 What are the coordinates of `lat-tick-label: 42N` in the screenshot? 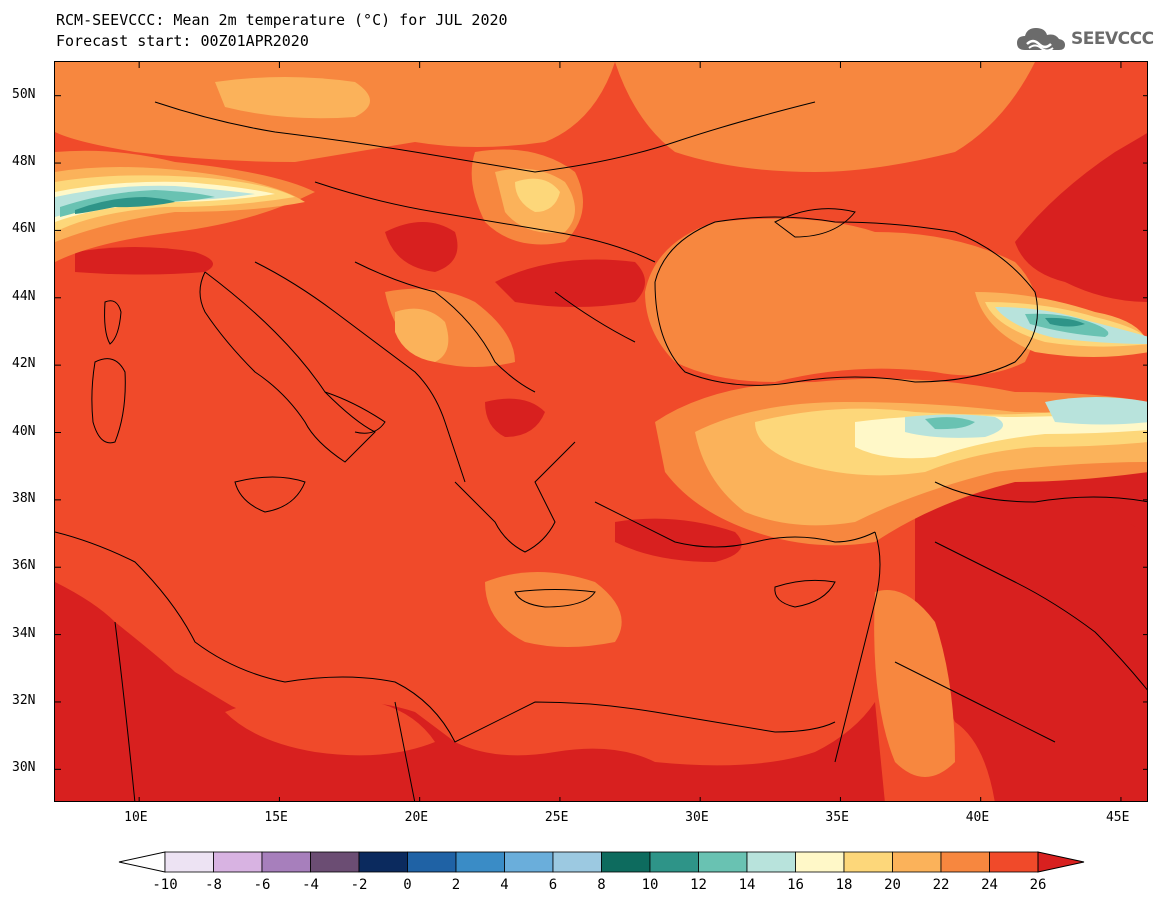 It's located at (24, 364).